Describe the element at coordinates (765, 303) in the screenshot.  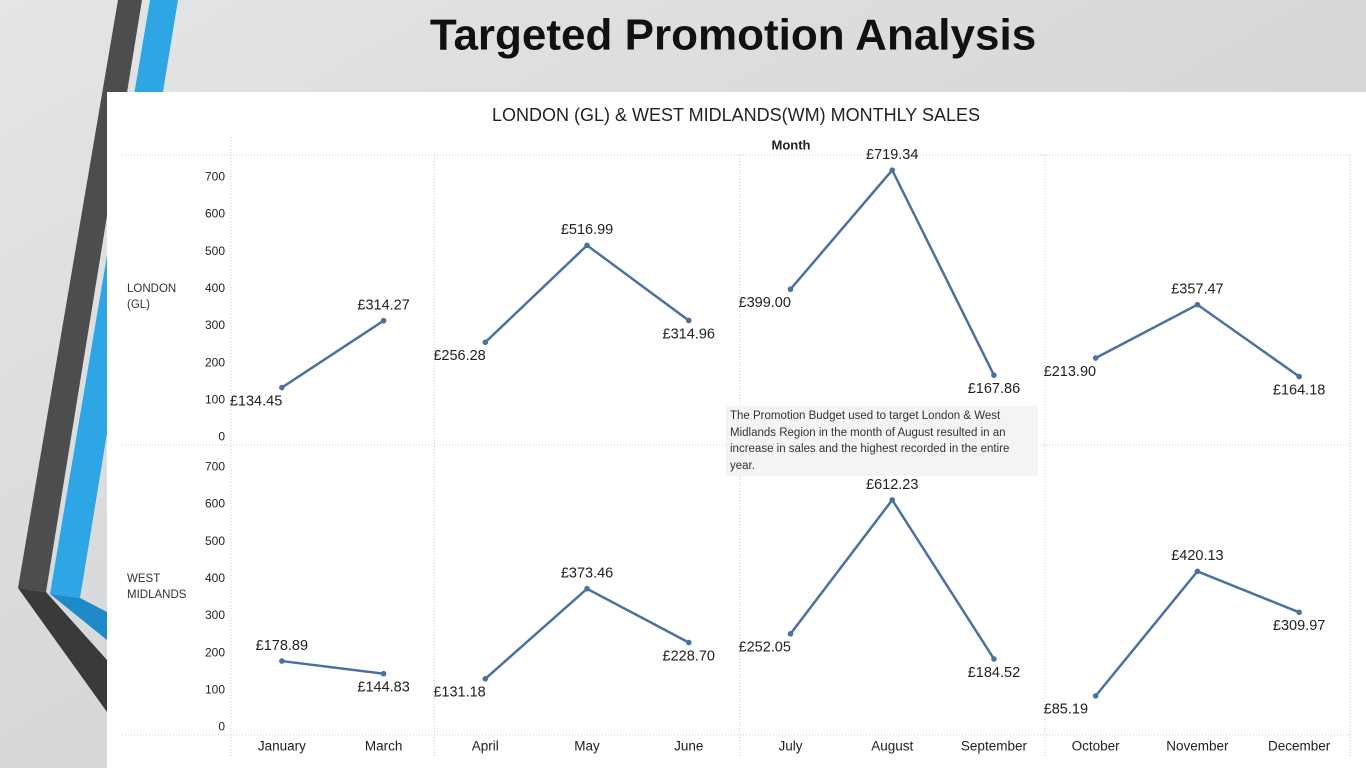
I see `data-label: £399.00` at that location.